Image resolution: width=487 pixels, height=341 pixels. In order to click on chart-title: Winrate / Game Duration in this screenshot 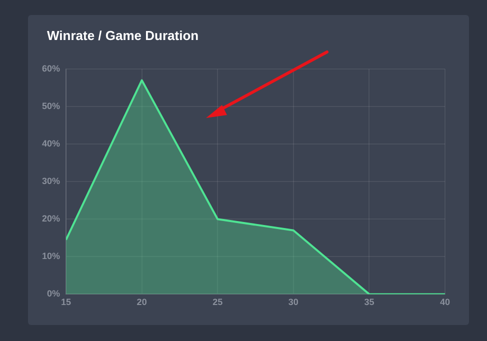, I will do `click(123, 35)`.